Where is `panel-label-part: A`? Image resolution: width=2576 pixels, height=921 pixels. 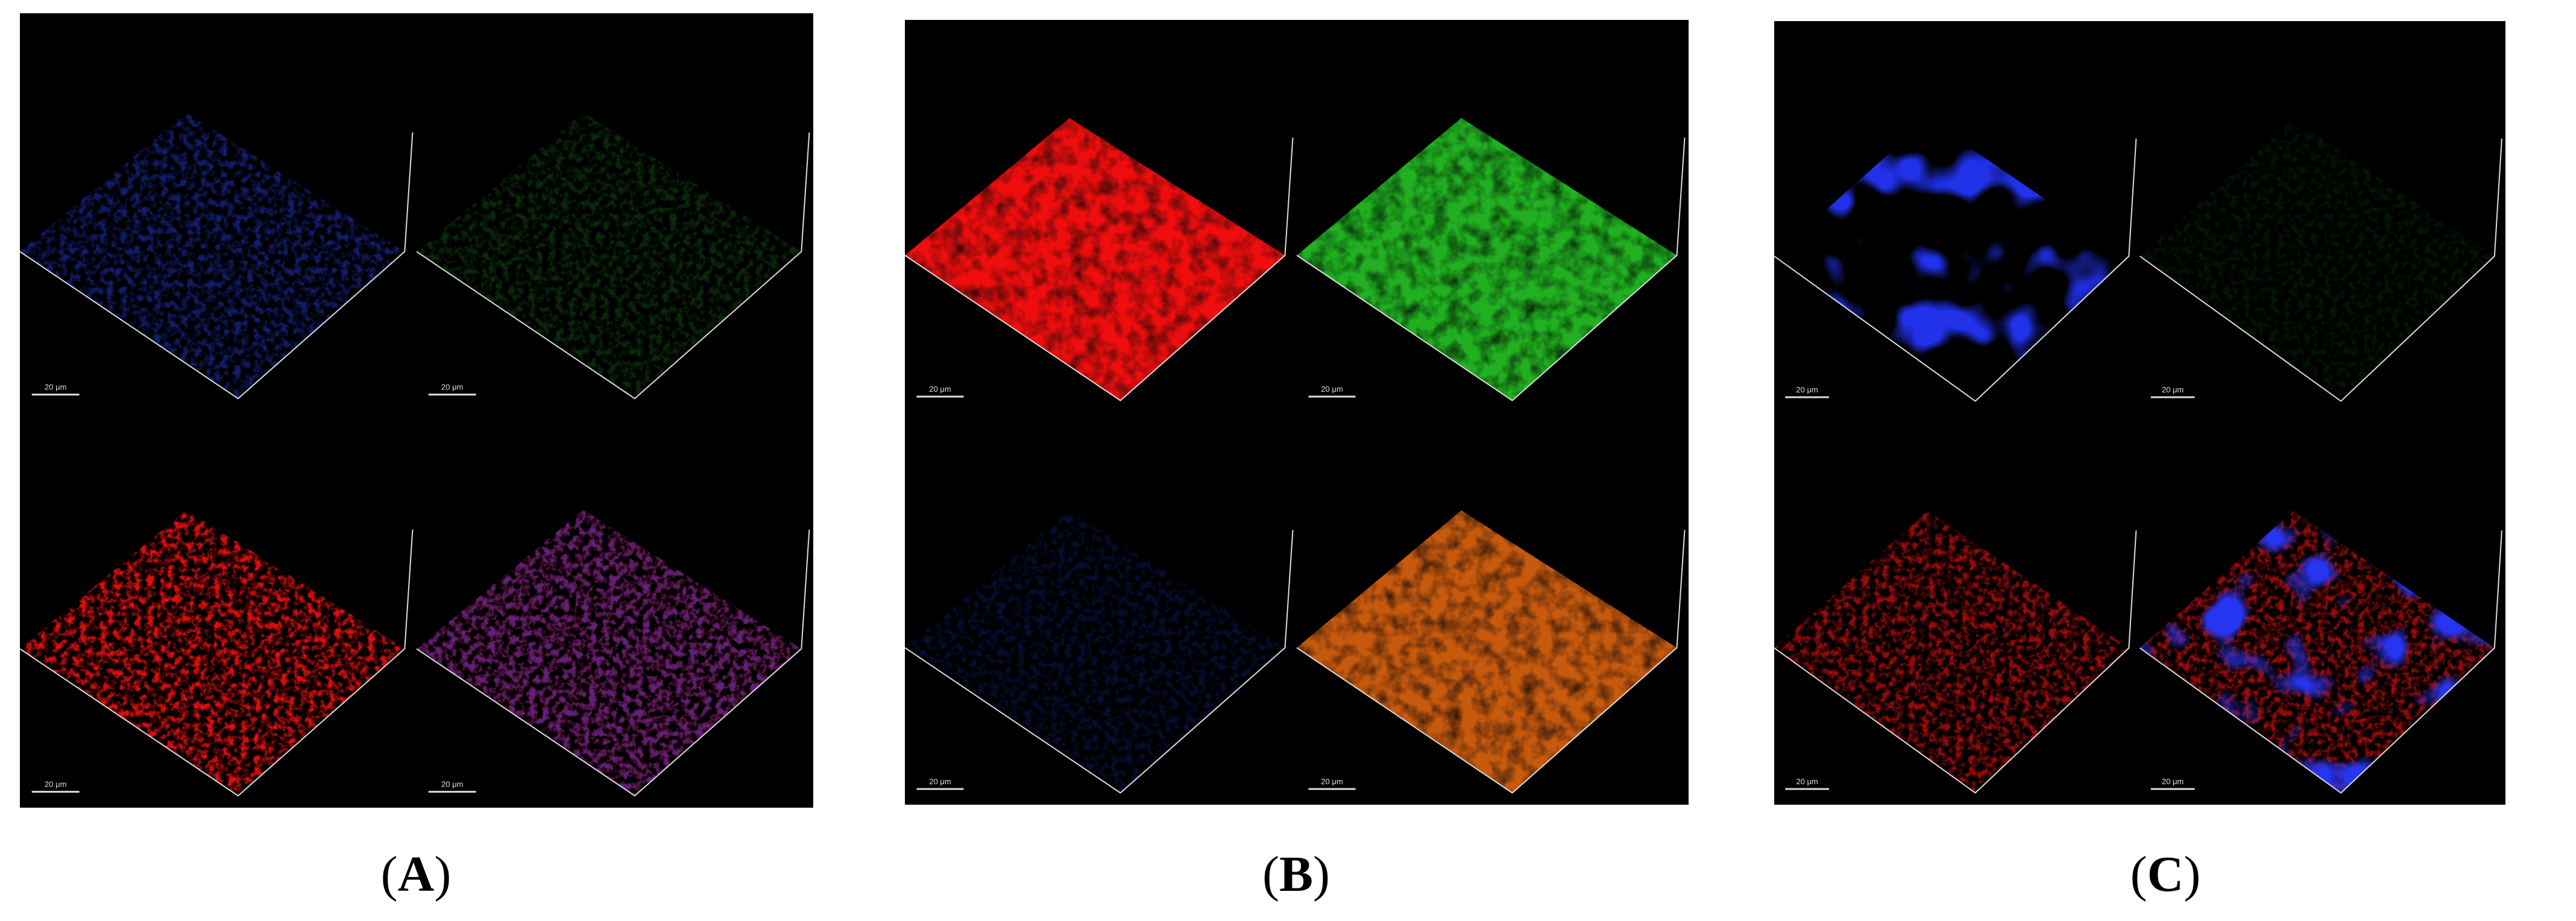
panel-label-part: A is located at coordinates (416, 874).